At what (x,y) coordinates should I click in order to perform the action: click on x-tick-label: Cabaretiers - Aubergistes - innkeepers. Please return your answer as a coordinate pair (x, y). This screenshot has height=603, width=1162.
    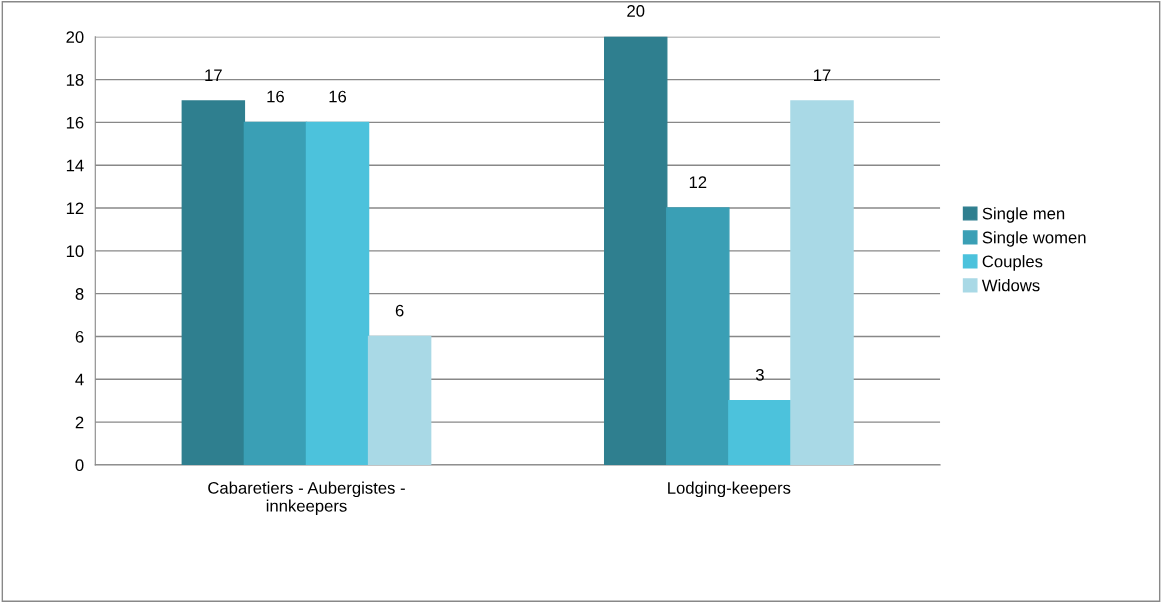
    Looking at the image, I should click on (306, 498).